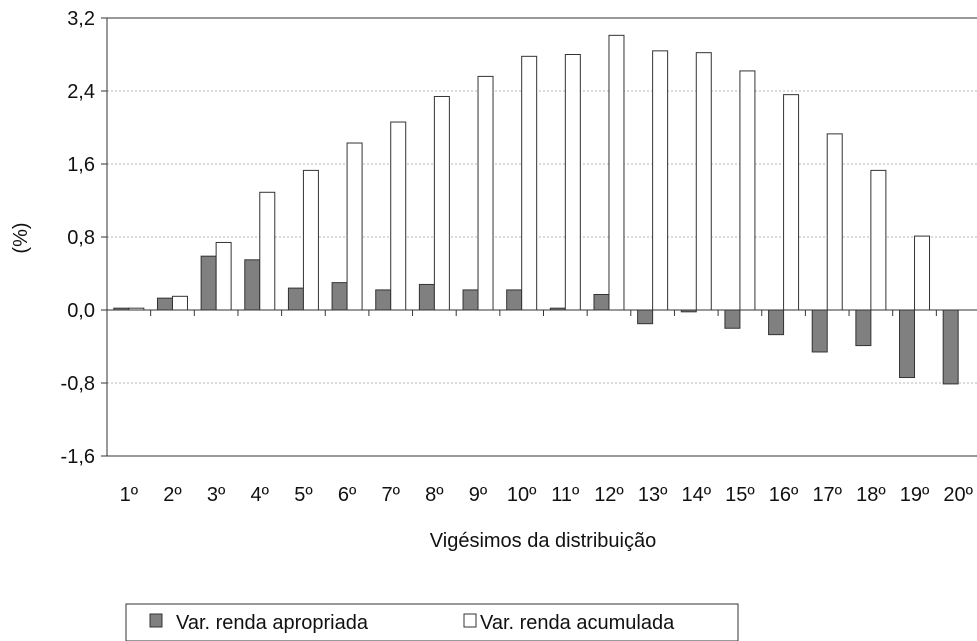 The image size is (977, 641). I want to click on x-tick-label: 5º, so click(303, 495).